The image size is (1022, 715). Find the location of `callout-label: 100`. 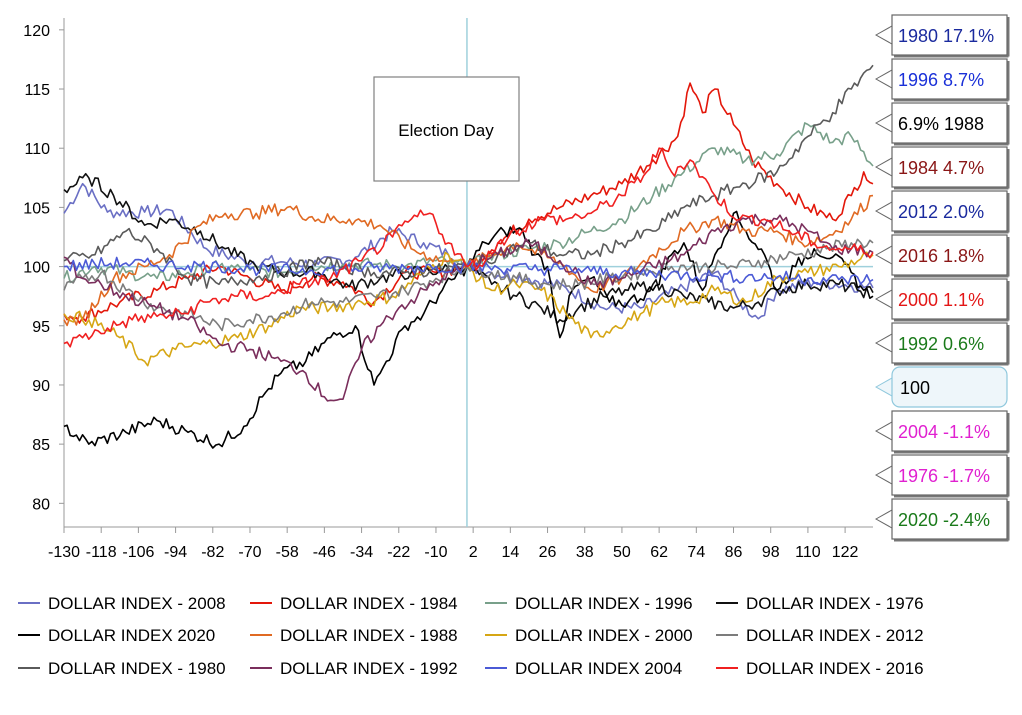

callout-label: 100 is located at coordinates (915, 388).